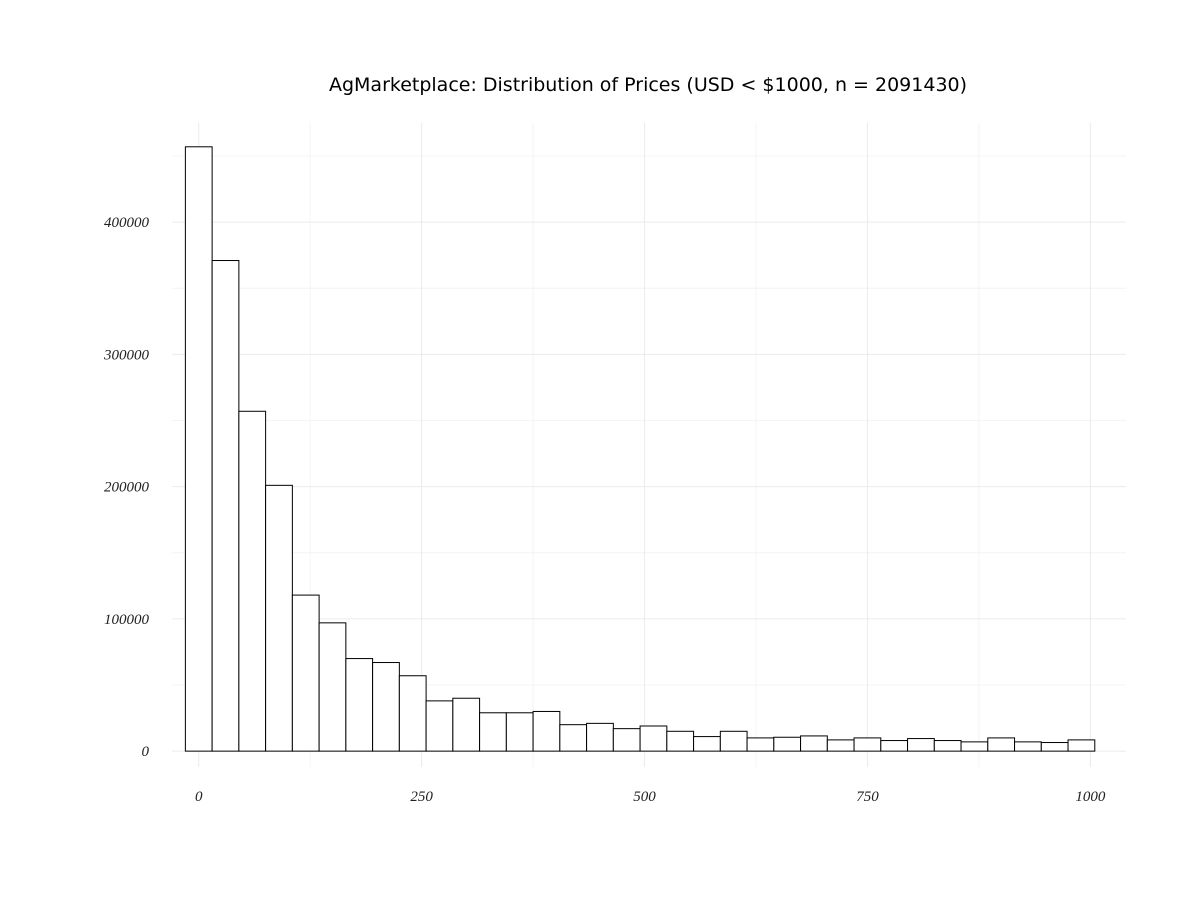 Image resolution: width=1200 pixels, height=900 pixels. I want to click on y-tick-label: 400000, so click(127, 223).